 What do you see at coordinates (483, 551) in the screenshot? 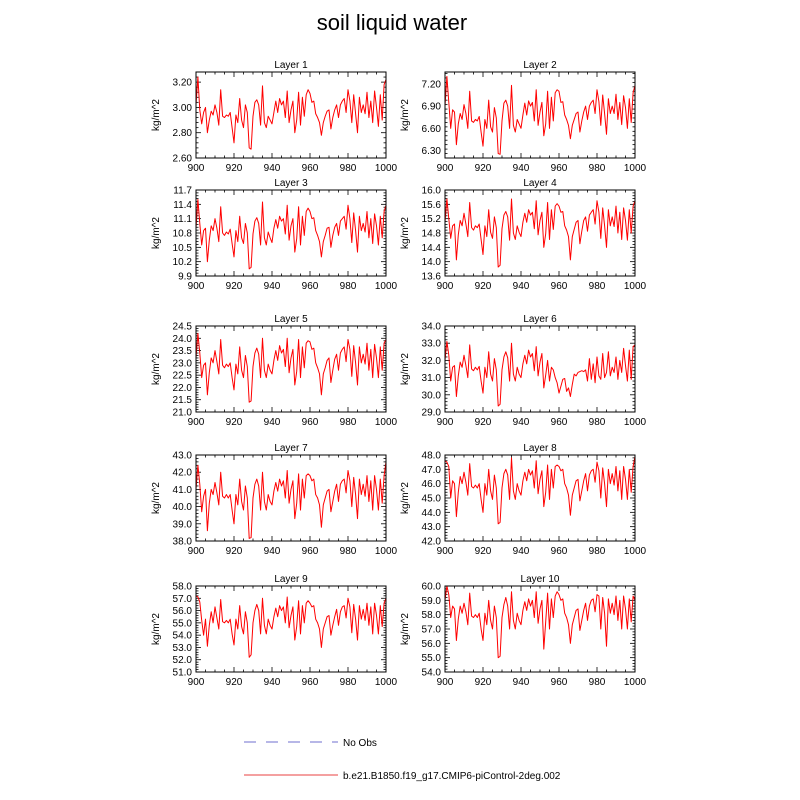
I see `panel-8-xtick-label: 920` at bounding box center [483, 551].